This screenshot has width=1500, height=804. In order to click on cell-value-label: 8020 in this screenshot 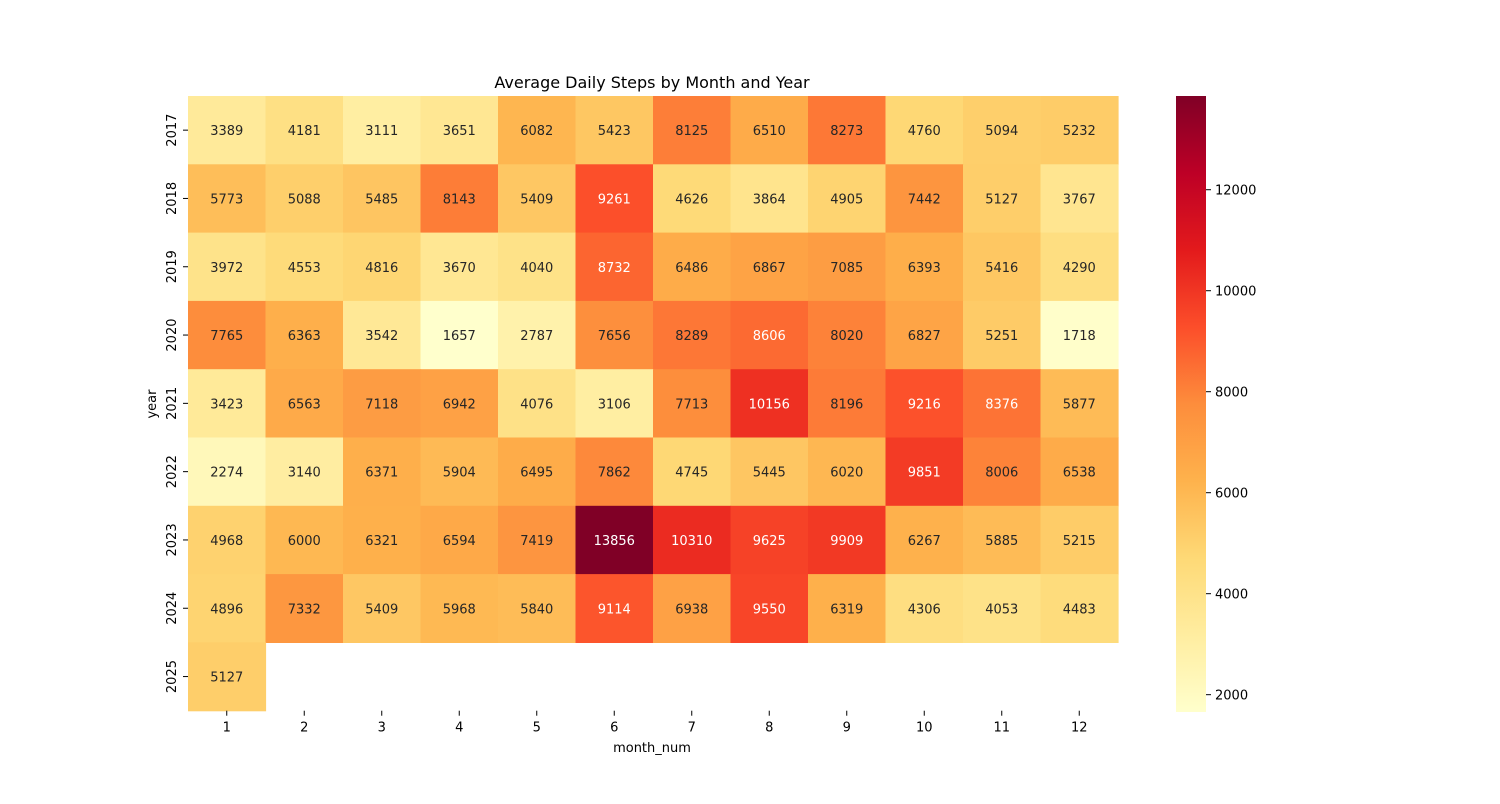, I will do `click(846, 336)`.